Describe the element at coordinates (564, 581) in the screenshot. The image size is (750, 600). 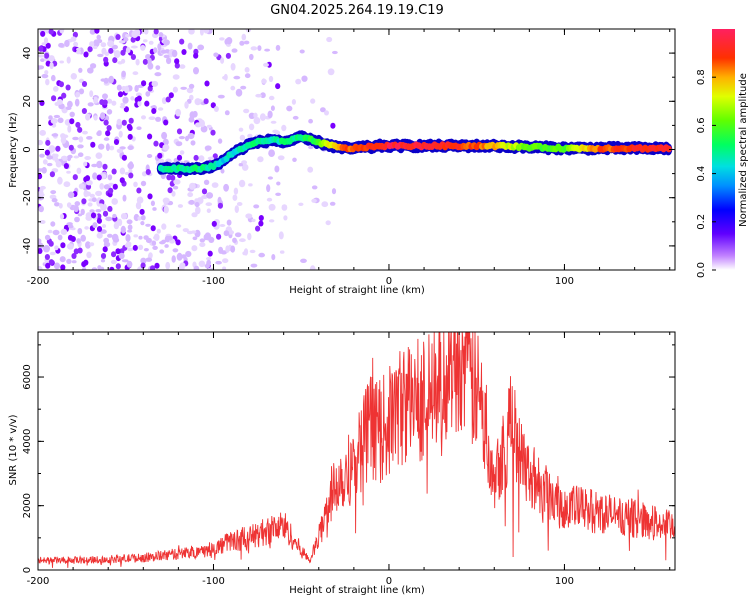
I see `x-tick-label: 100` at that location.